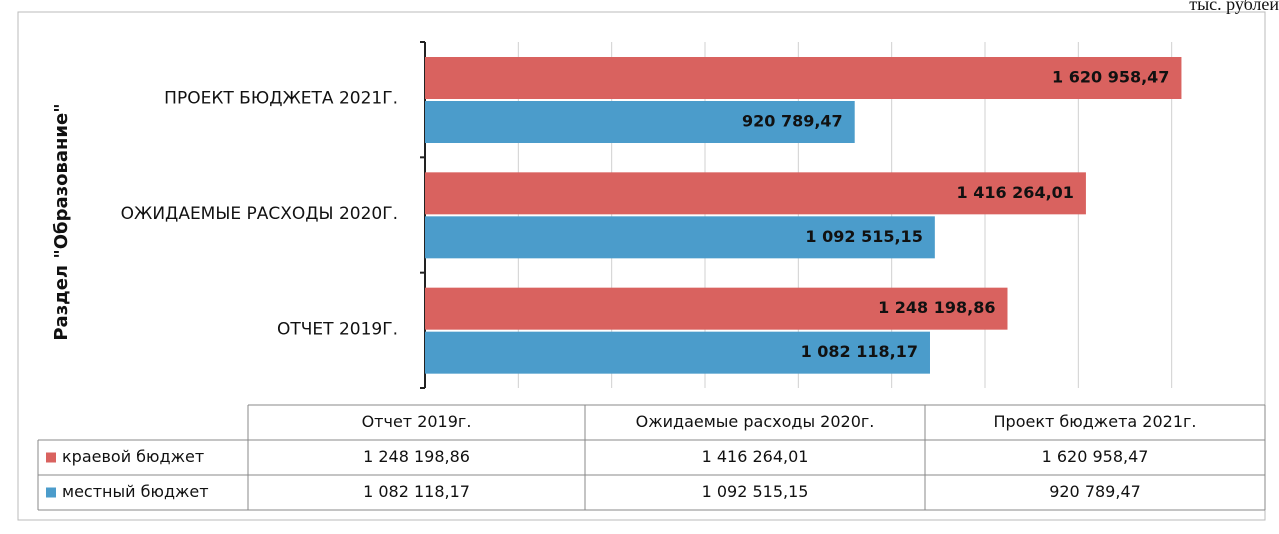  What do you see at coordinates (1095, 456) in the screenshot?
I see `table-cell: 1 620 958,47` at bounding box center [1095, 456].